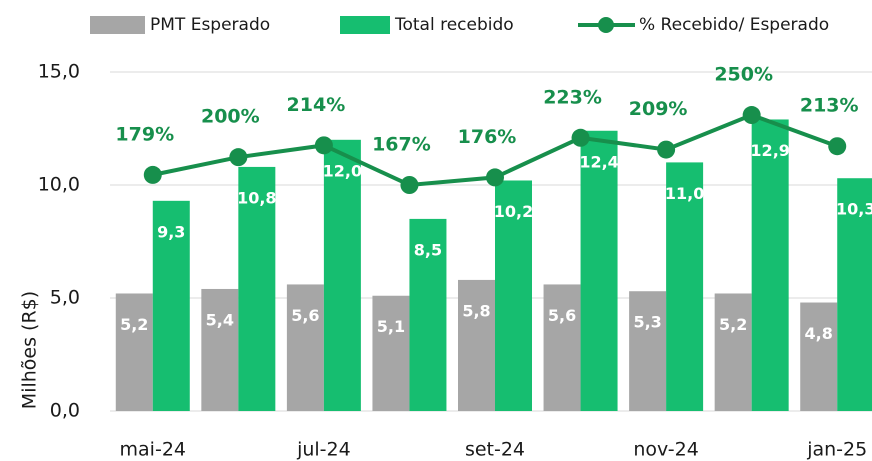 The image size is (872, 461). I want to click on data-label: 223%, so click(572, 97).